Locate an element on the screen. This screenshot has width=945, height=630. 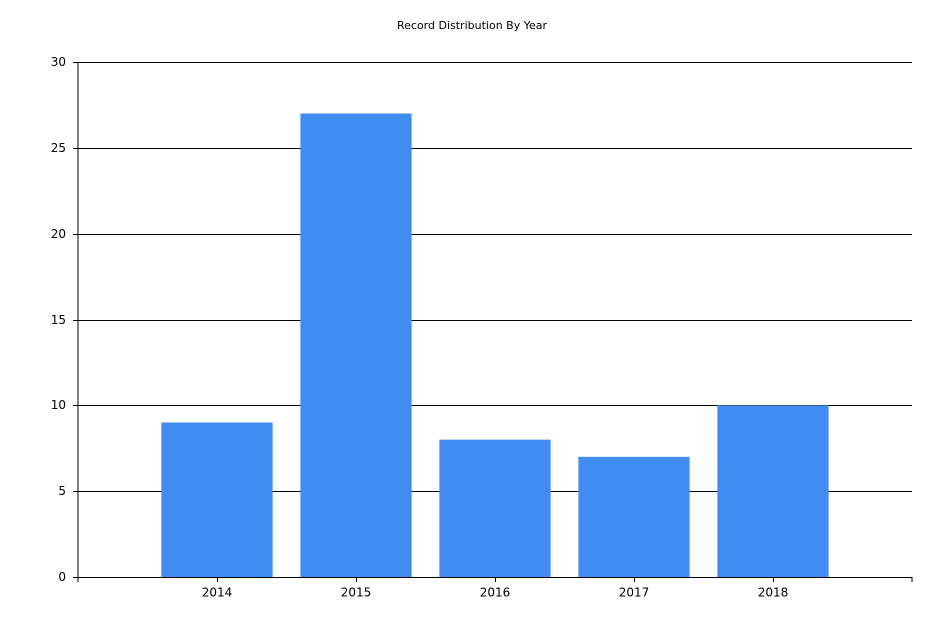
x-tick-label: 2018 is located at coordinates (773, 593).